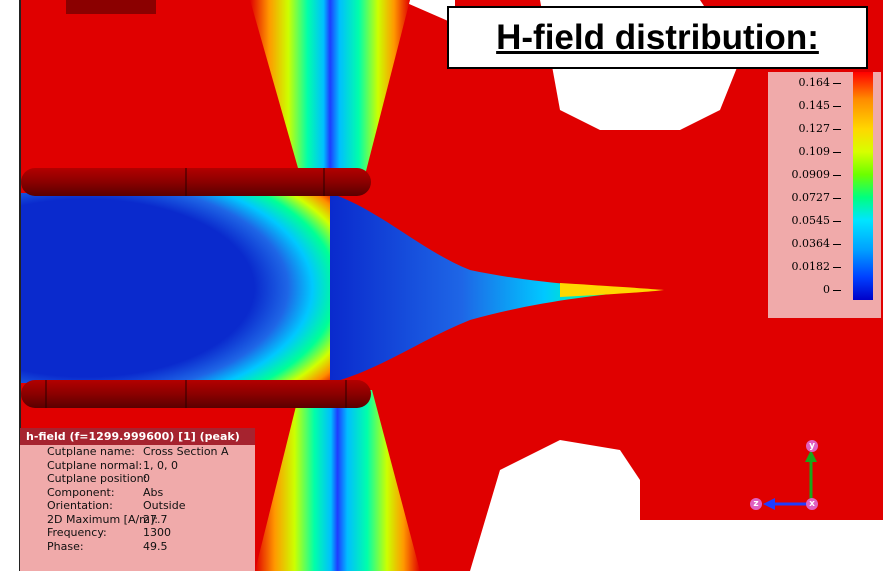 The width and height of the screenshot is (883, 571). I want to click on legend-tick: 0.0182, so click(816, 267).